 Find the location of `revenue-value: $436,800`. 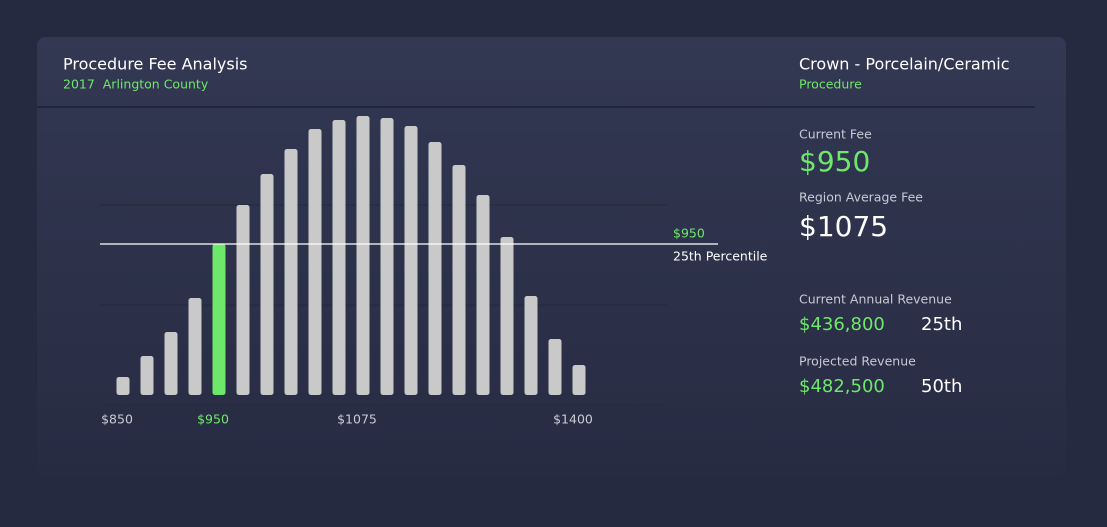

revenue-value: $436,800 is located at coordinates (842, 324).